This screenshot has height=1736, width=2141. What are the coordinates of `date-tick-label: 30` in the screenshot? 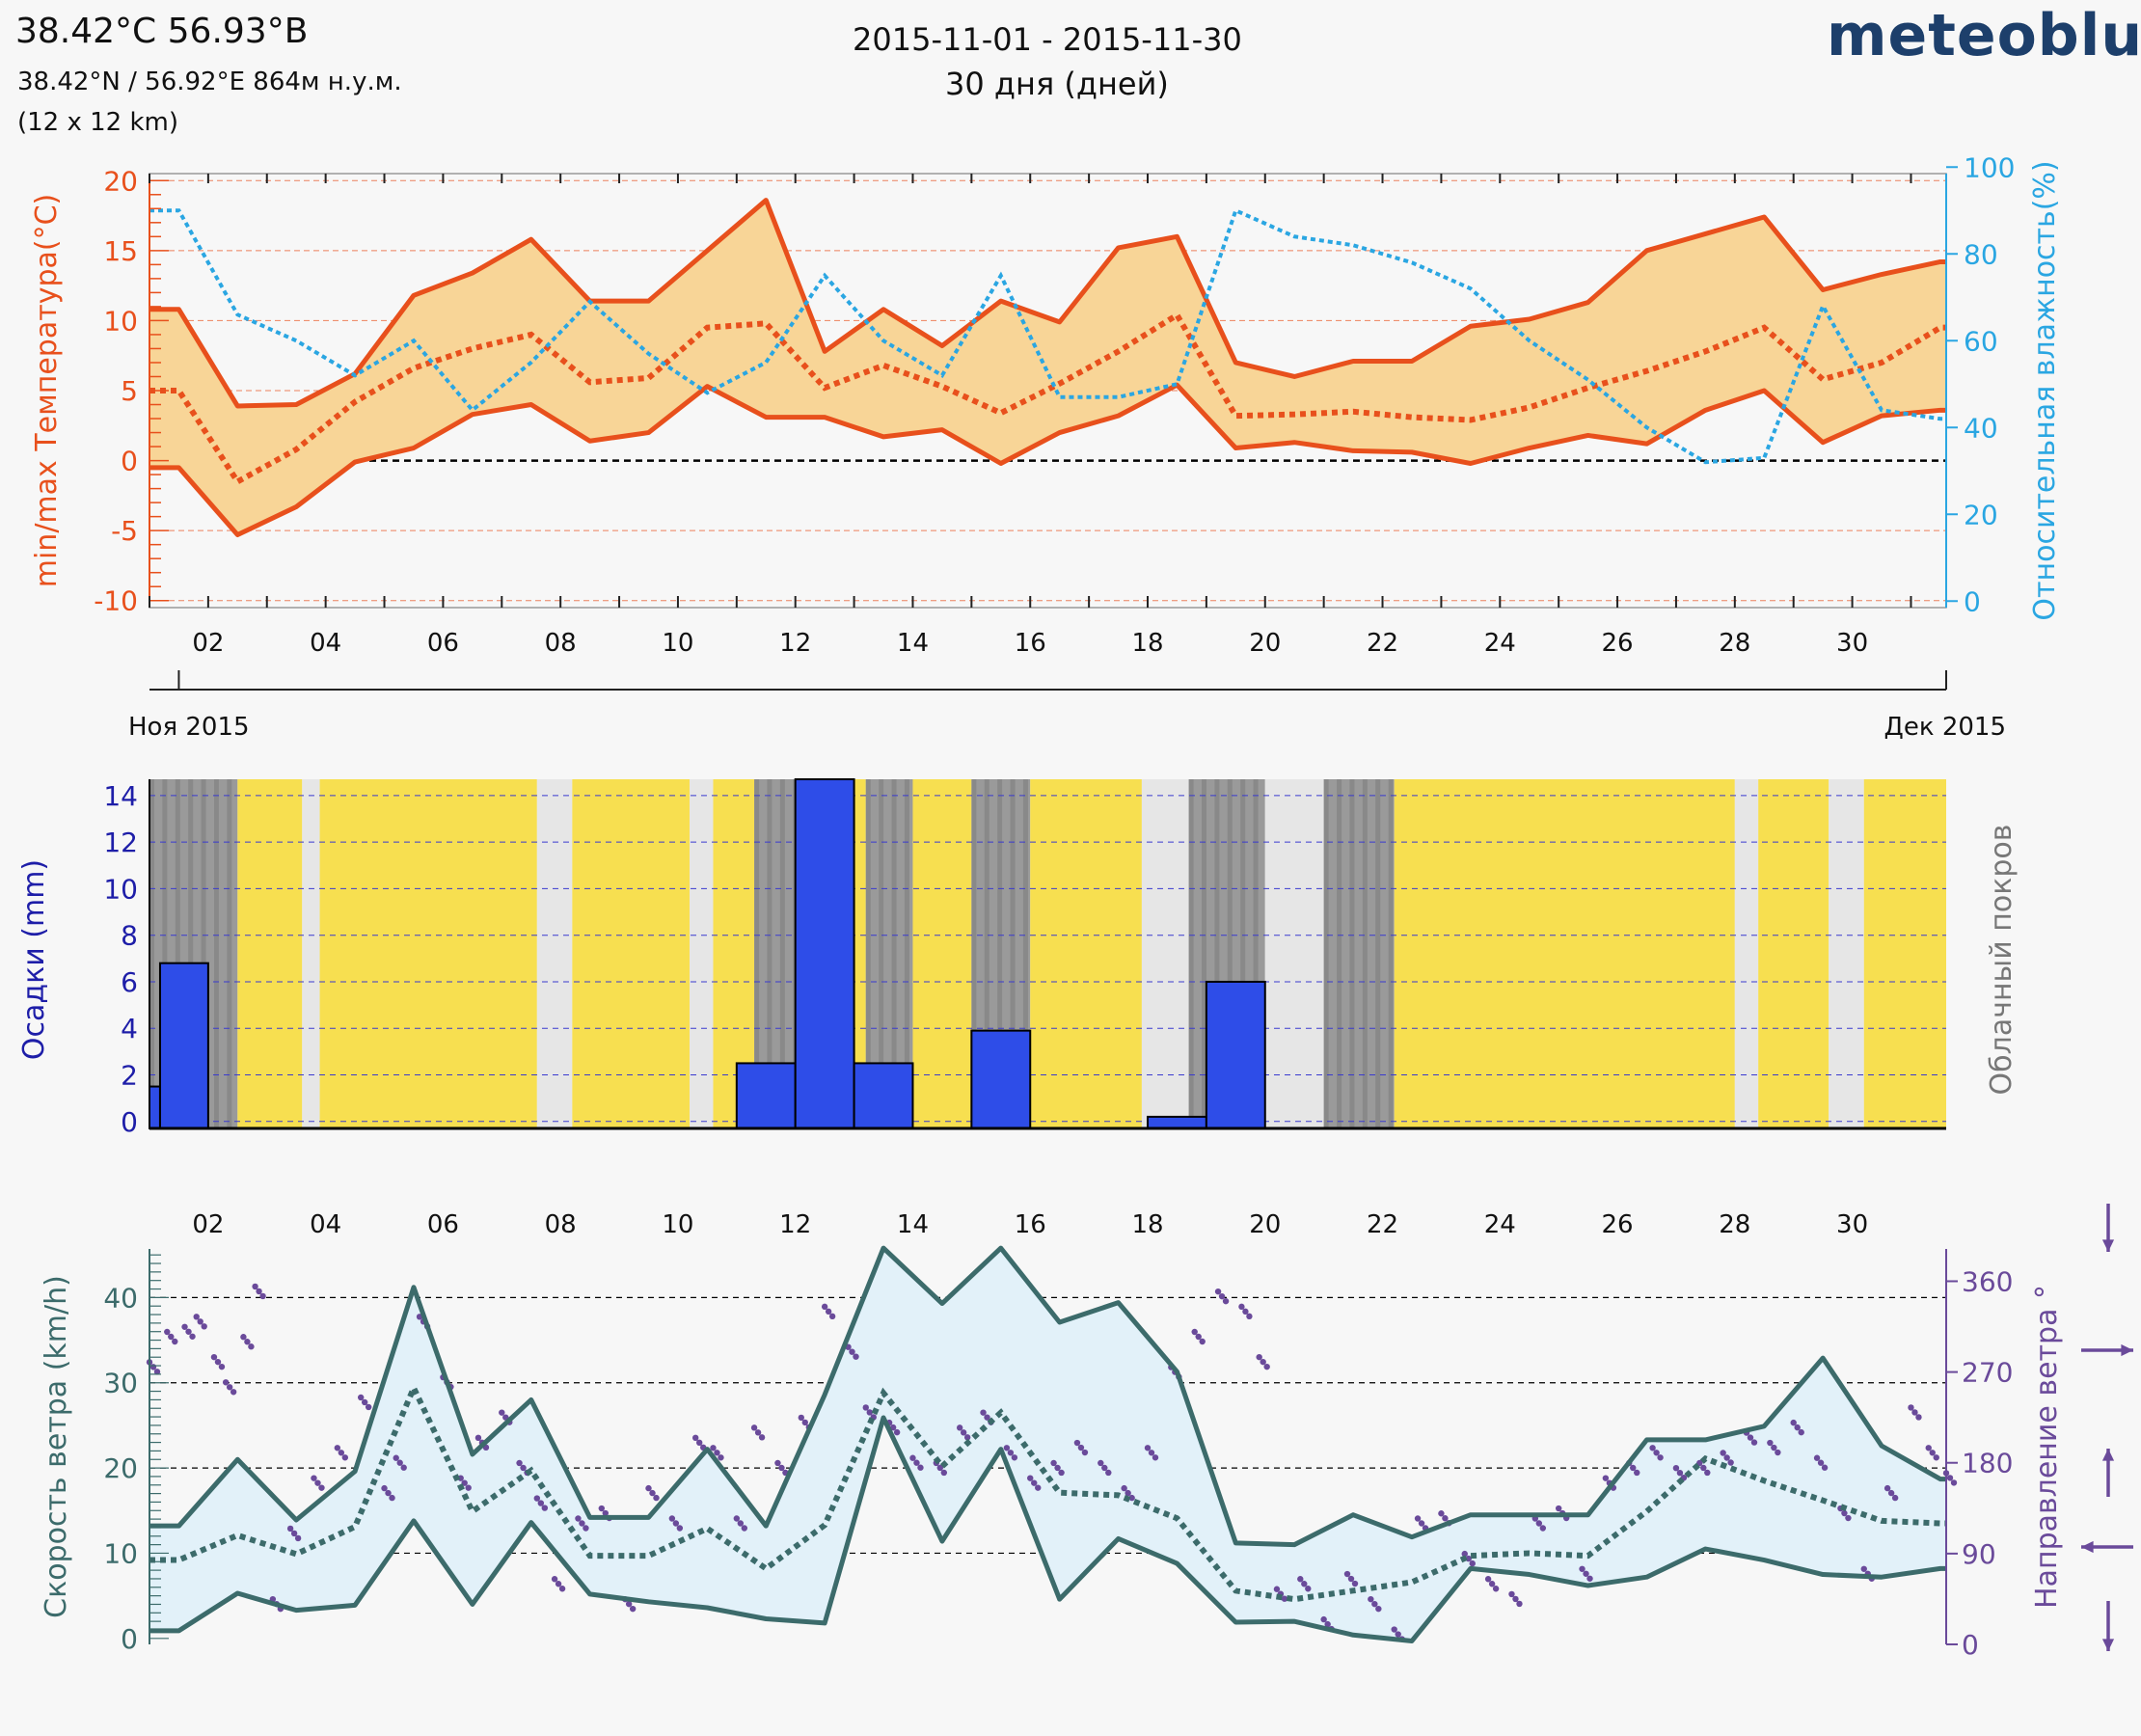 It's located at (1852, 643).